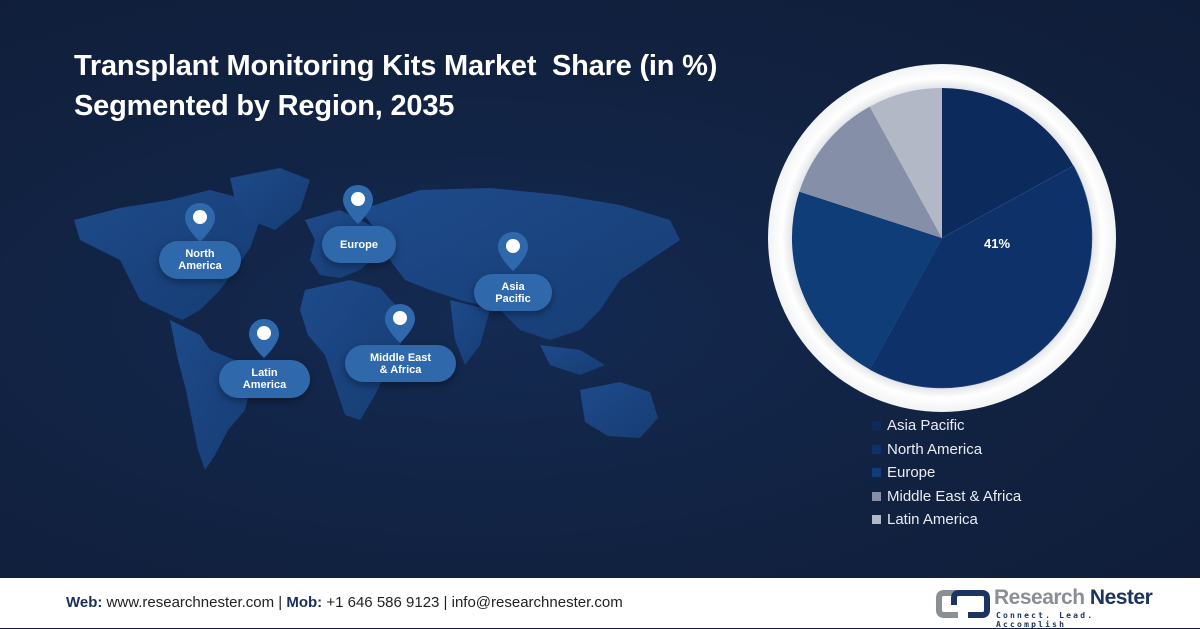 The image size is (1200, 629). I want to click on europe-pin-icon, so click(358, 205).